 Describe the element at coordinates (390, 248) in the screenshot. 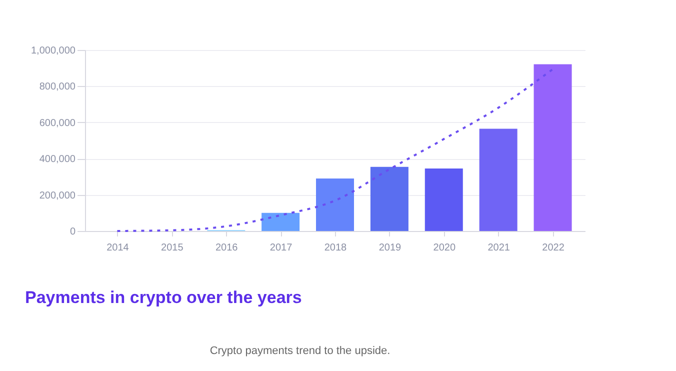

I see `x-tick-label: 2019` at that location.